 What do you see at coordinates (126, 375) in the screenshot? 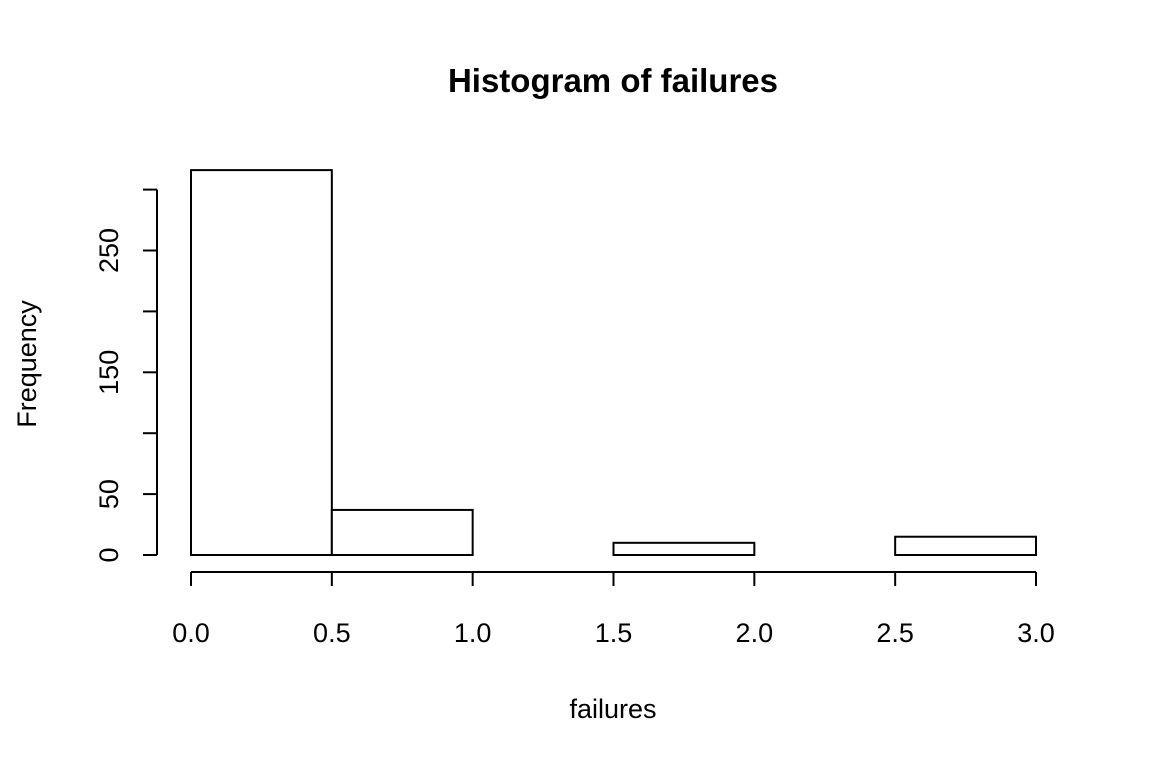
I see `y-axis: 0 50 150 250` at bounding box center [126, 375].